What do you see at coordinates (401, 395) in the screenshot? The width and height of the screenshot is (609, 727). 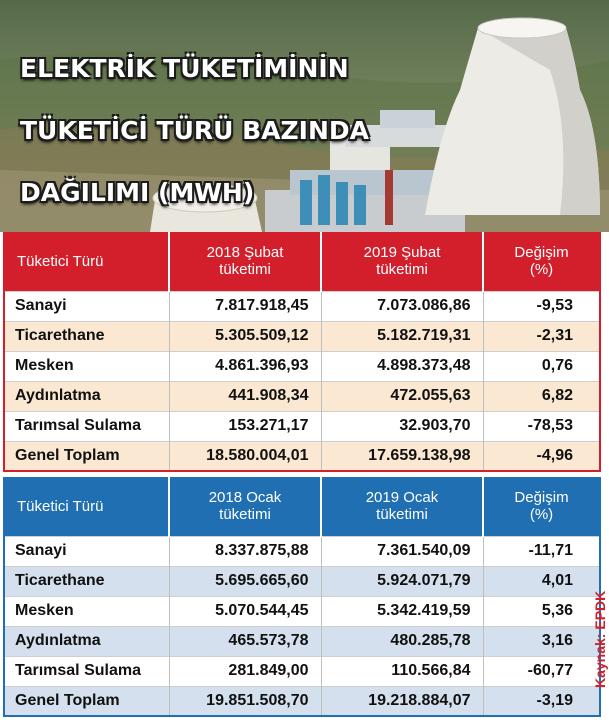 I see `table-cell: 472.055,63` at bounding box center [401, 395].